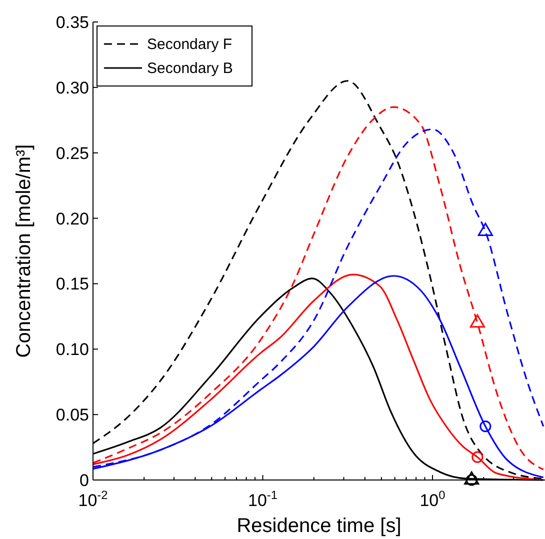  I want to click on x-tick-label: 10$^{-2}$, so click(93, 499).